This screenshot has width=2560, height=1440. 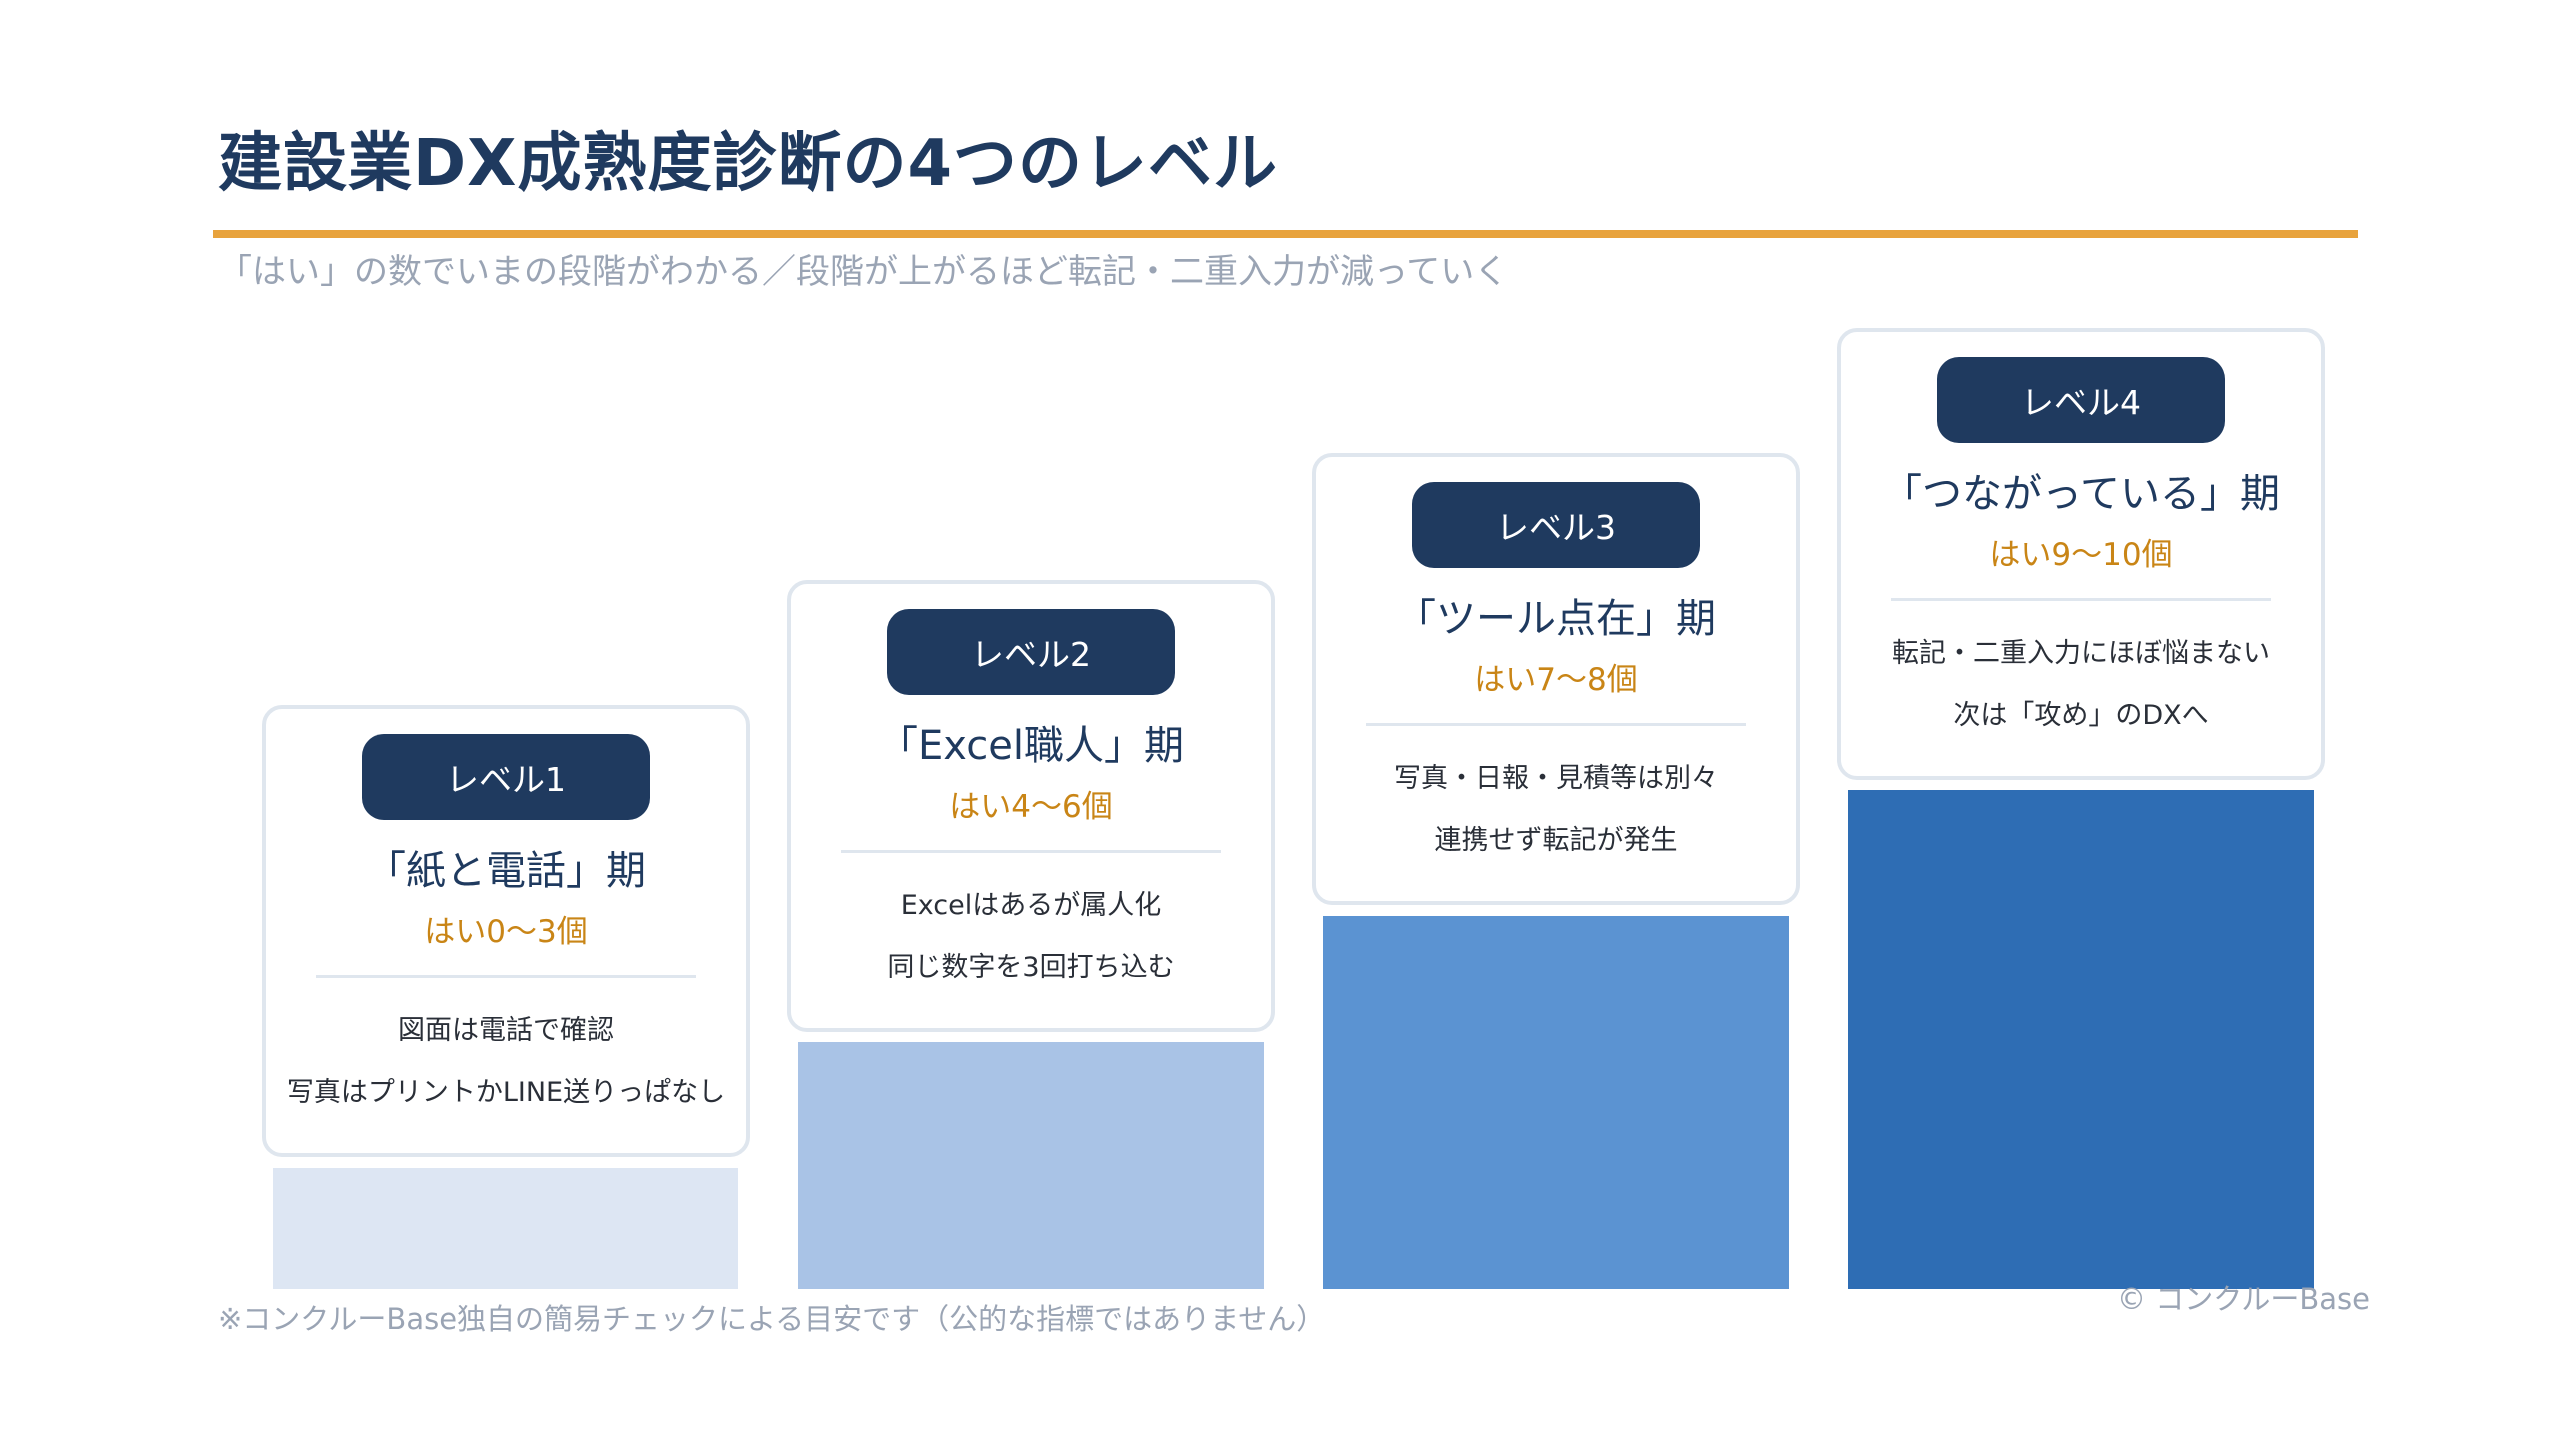 I want to click on level-3-bar, so click(x=1556, y=1102).